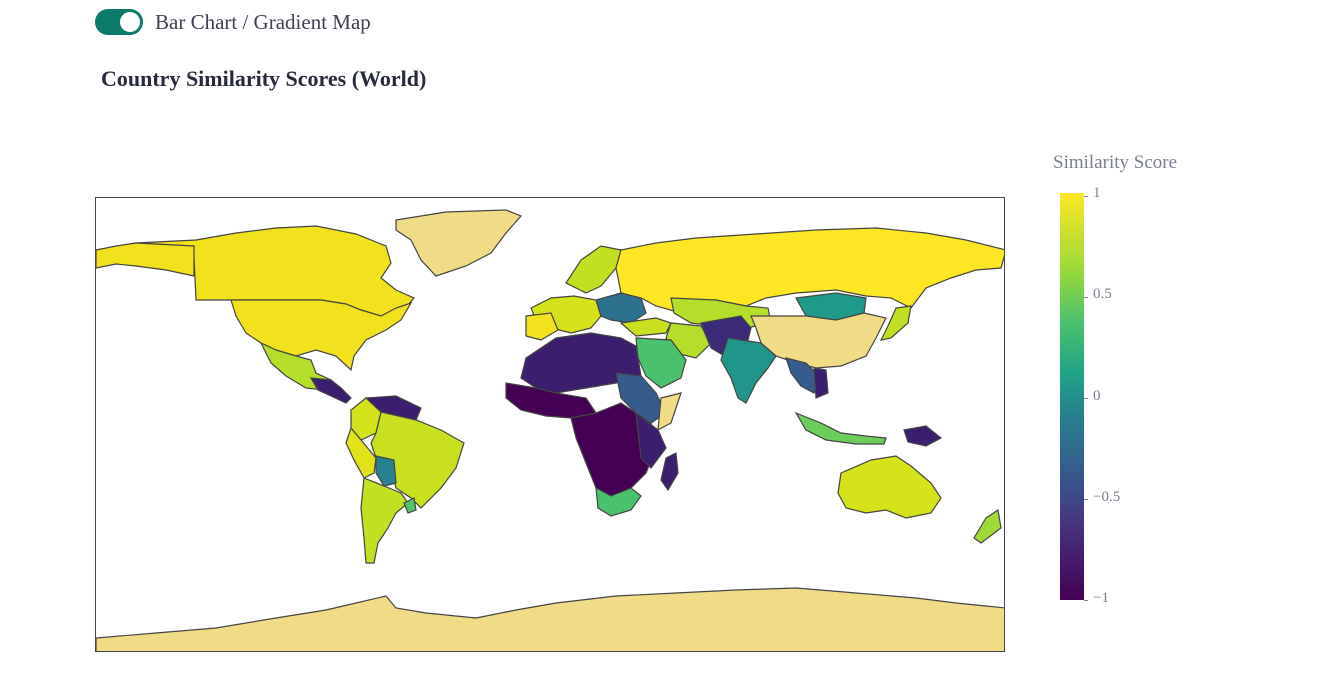  Describe the element at coordinates (417, 460) in the screenshot. I see `brazil` at that location.